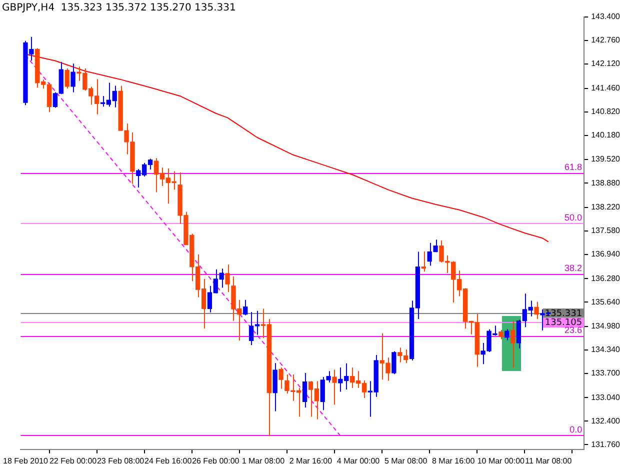 This screenshot has width=625, height=469. I want to click on x-tick-label: 24 Feb 16:00, so click(168, 461).